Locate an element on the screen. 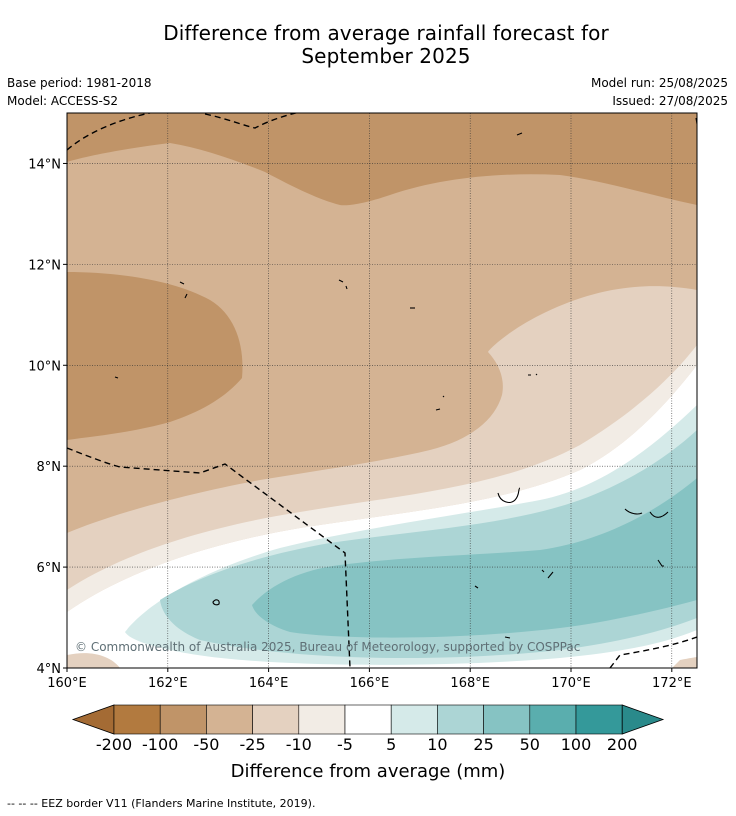  longitude-ticks: 160°E 162°E 164°E 166°E 168°E 170°E 172°E is located at coordinates (369, 679).